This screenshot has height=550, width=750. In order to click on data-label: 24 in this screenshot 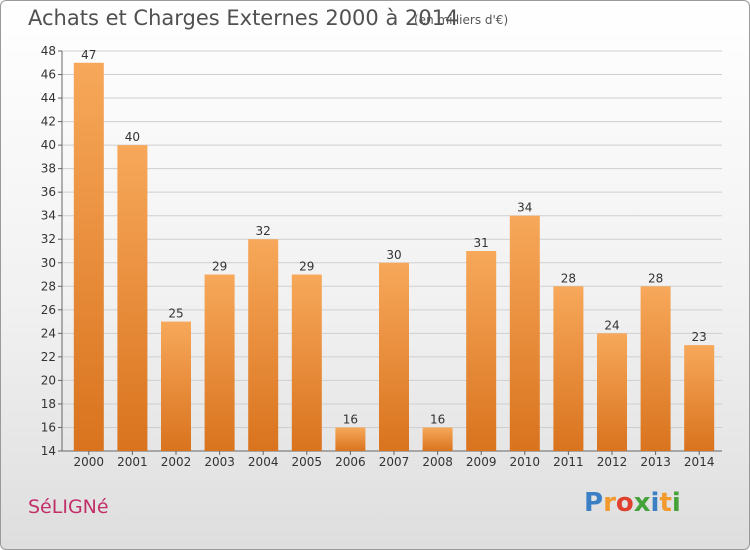, I will do `click(611, 325)`.